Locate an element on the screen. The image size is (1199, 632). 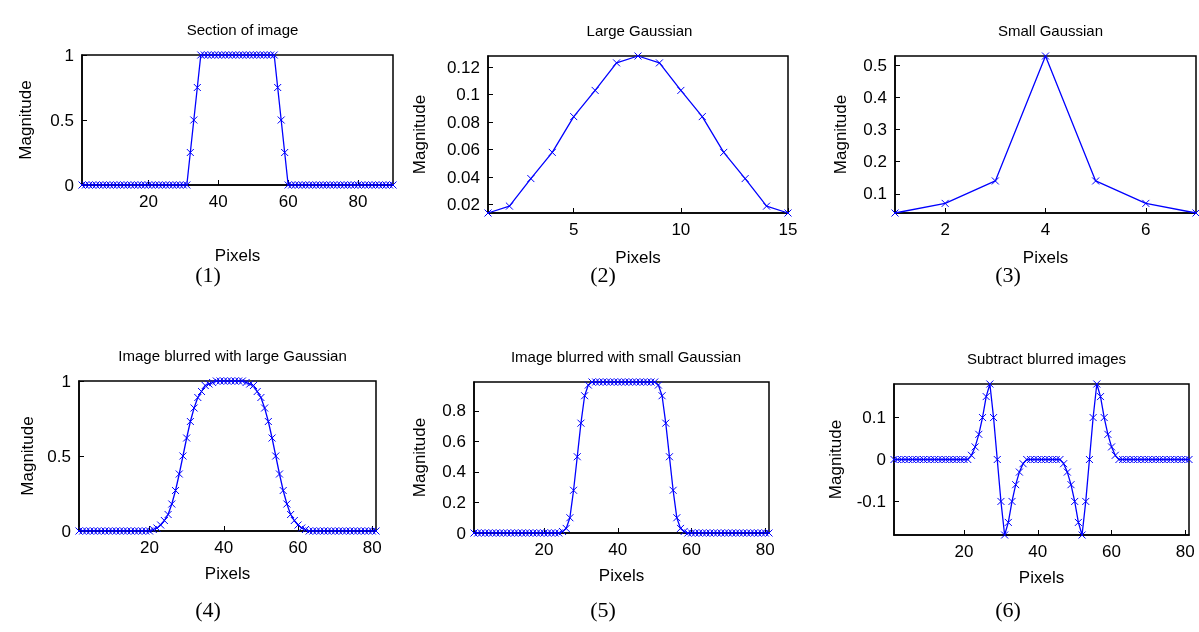
y-tick-label: 0.08 is located at coordinates (463, 122).